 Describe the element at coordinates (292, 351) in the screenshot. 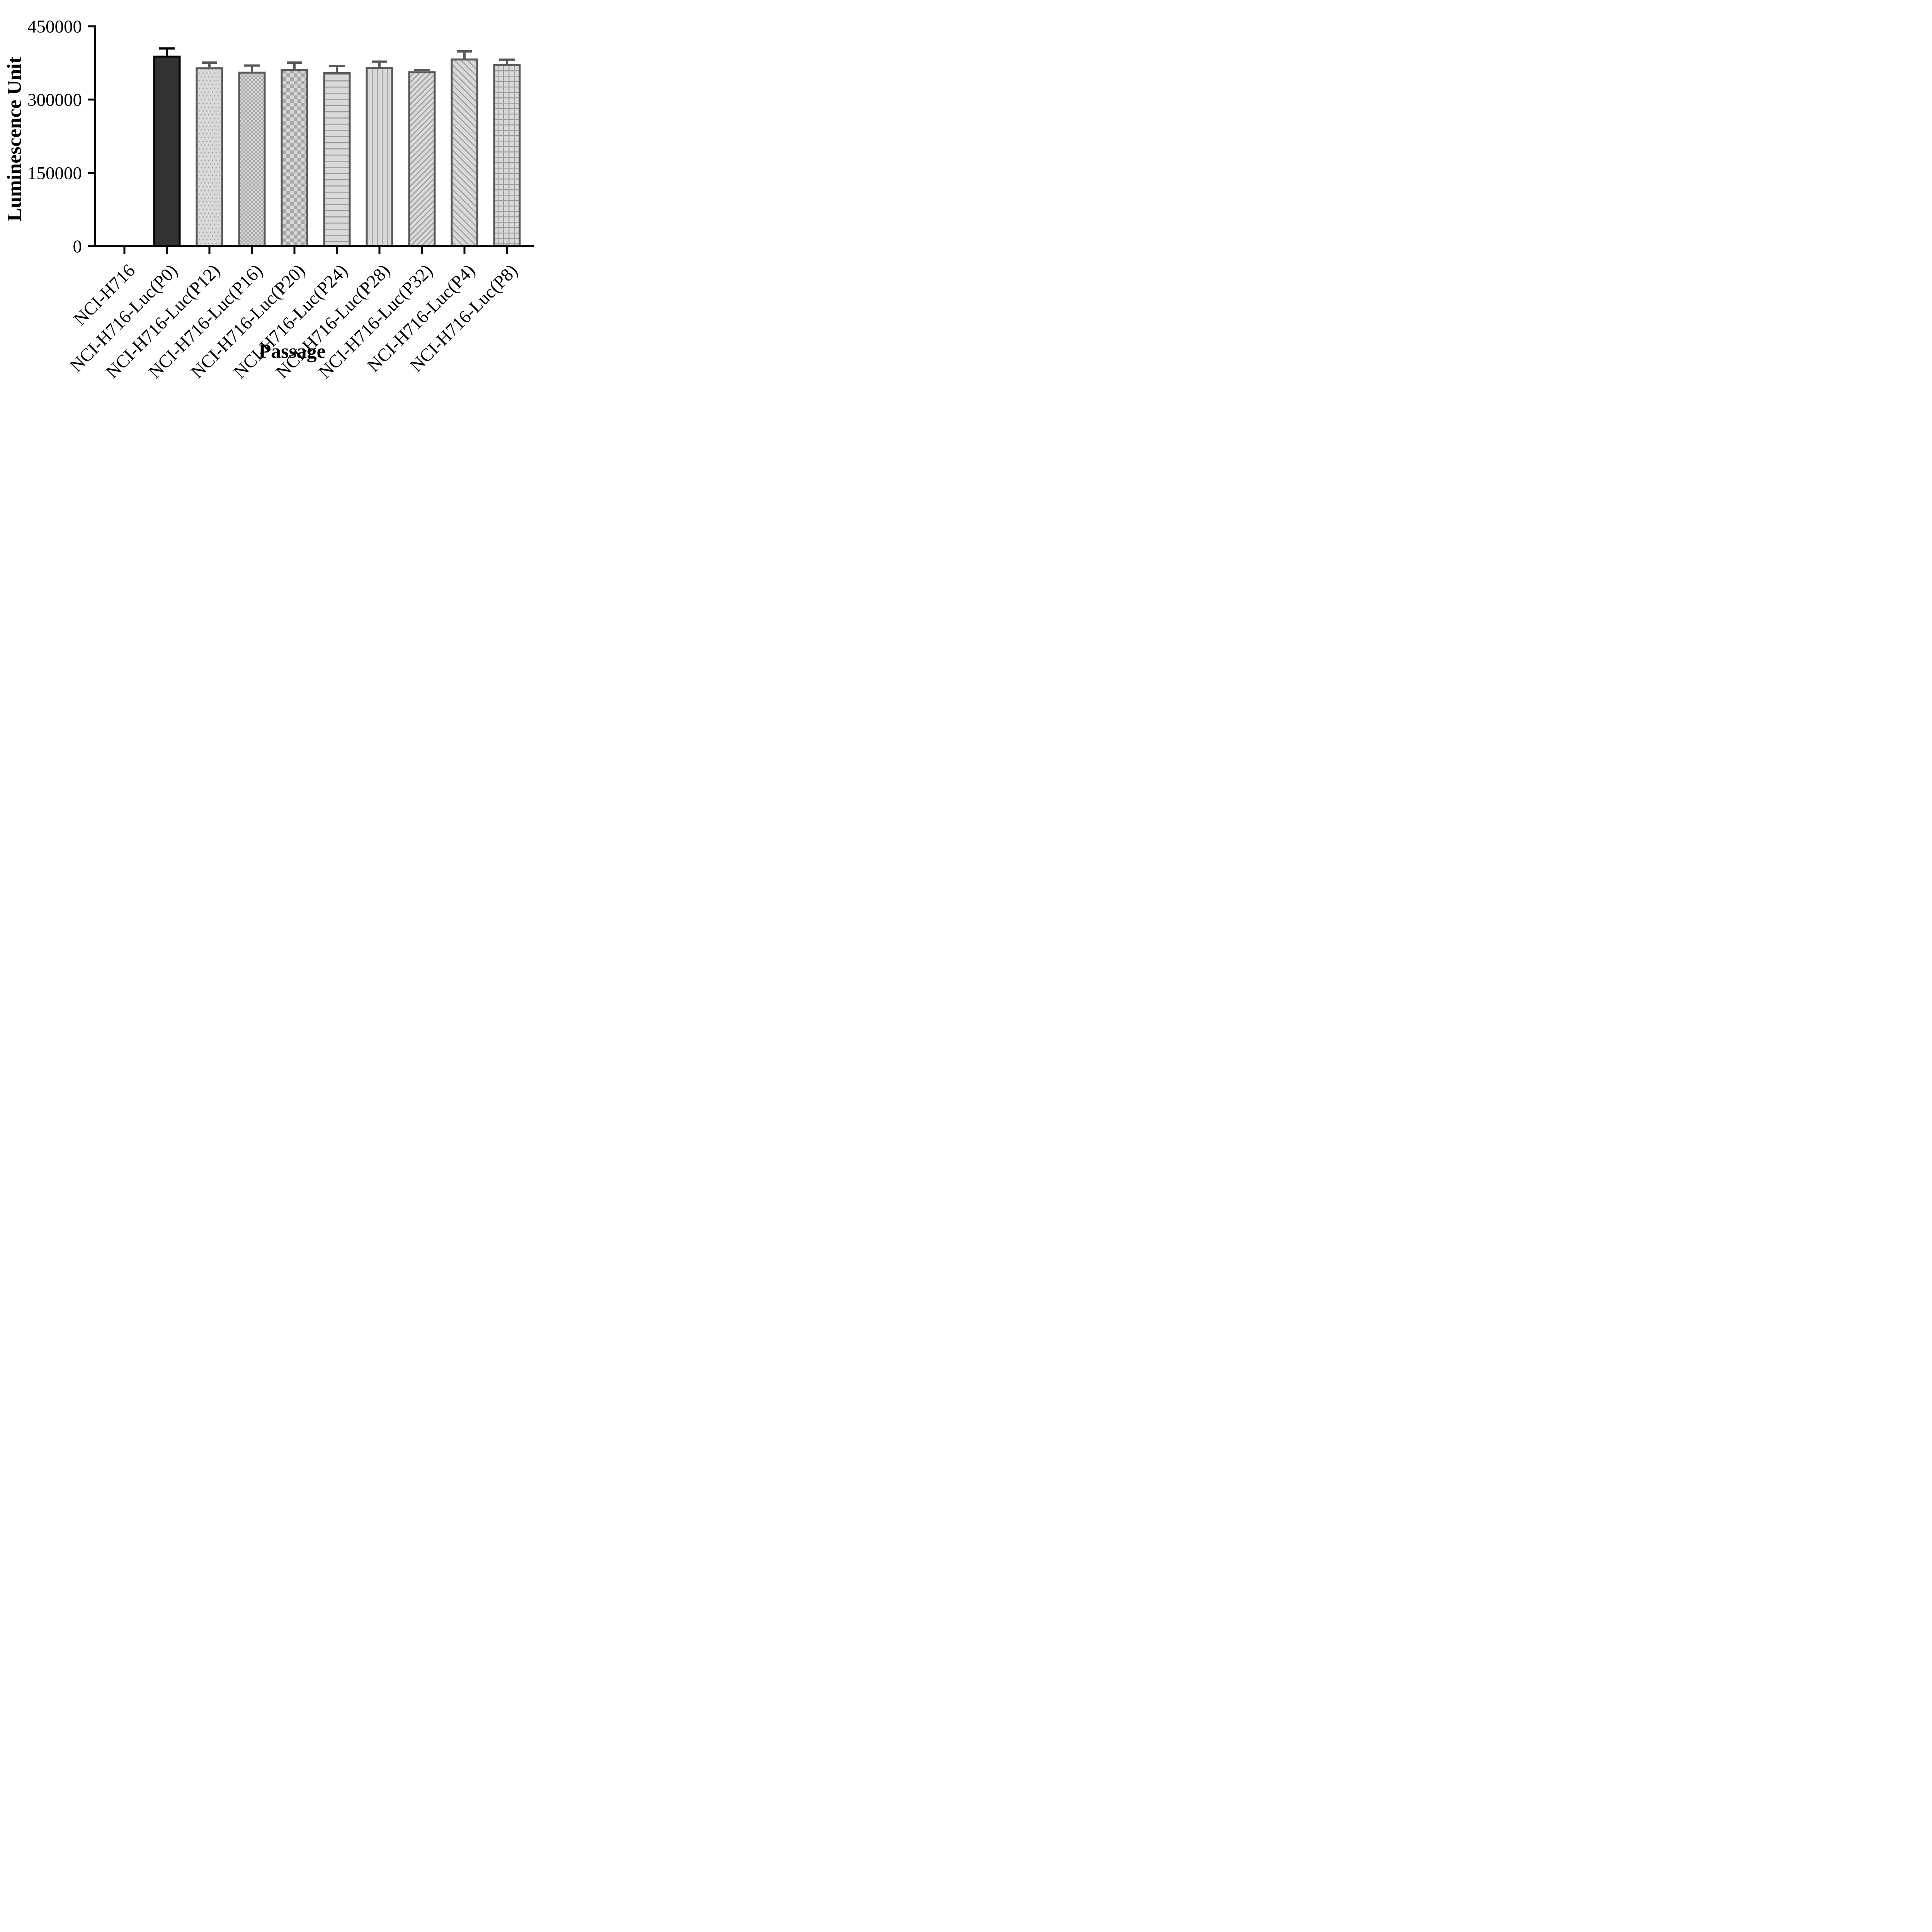

I see `x-axis-title: Passage` at that location.